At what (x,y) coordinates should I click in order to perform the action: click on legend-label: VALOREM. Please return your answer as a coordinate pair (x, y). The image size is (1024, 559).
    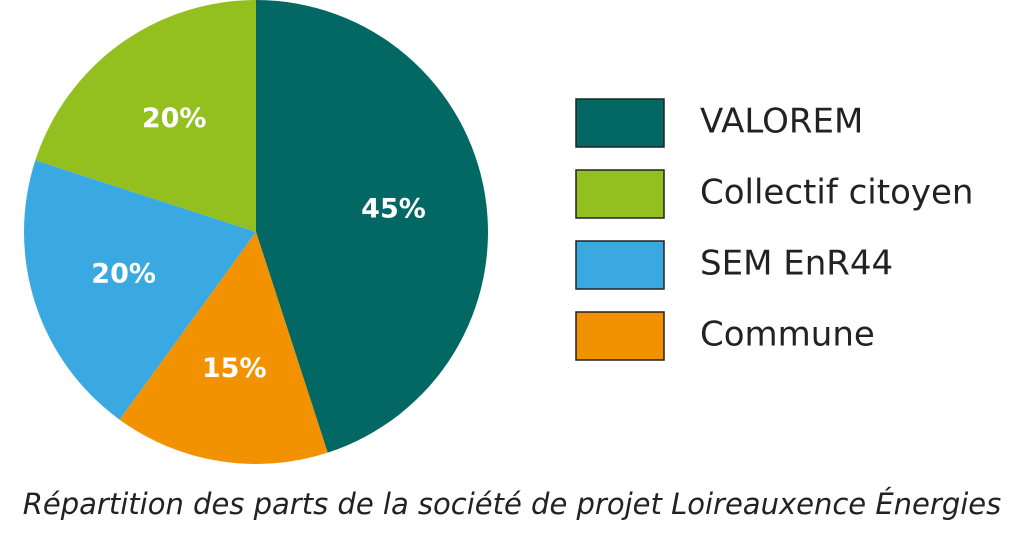
    Looking at the image, I should click on (781, 122).